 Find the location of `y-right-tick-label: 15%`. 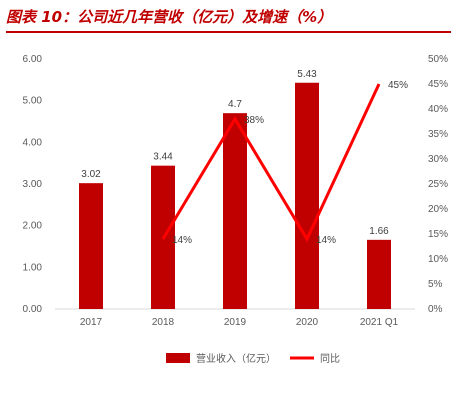

y-right-tick-label: 15% is located at coordinates (438, 234).